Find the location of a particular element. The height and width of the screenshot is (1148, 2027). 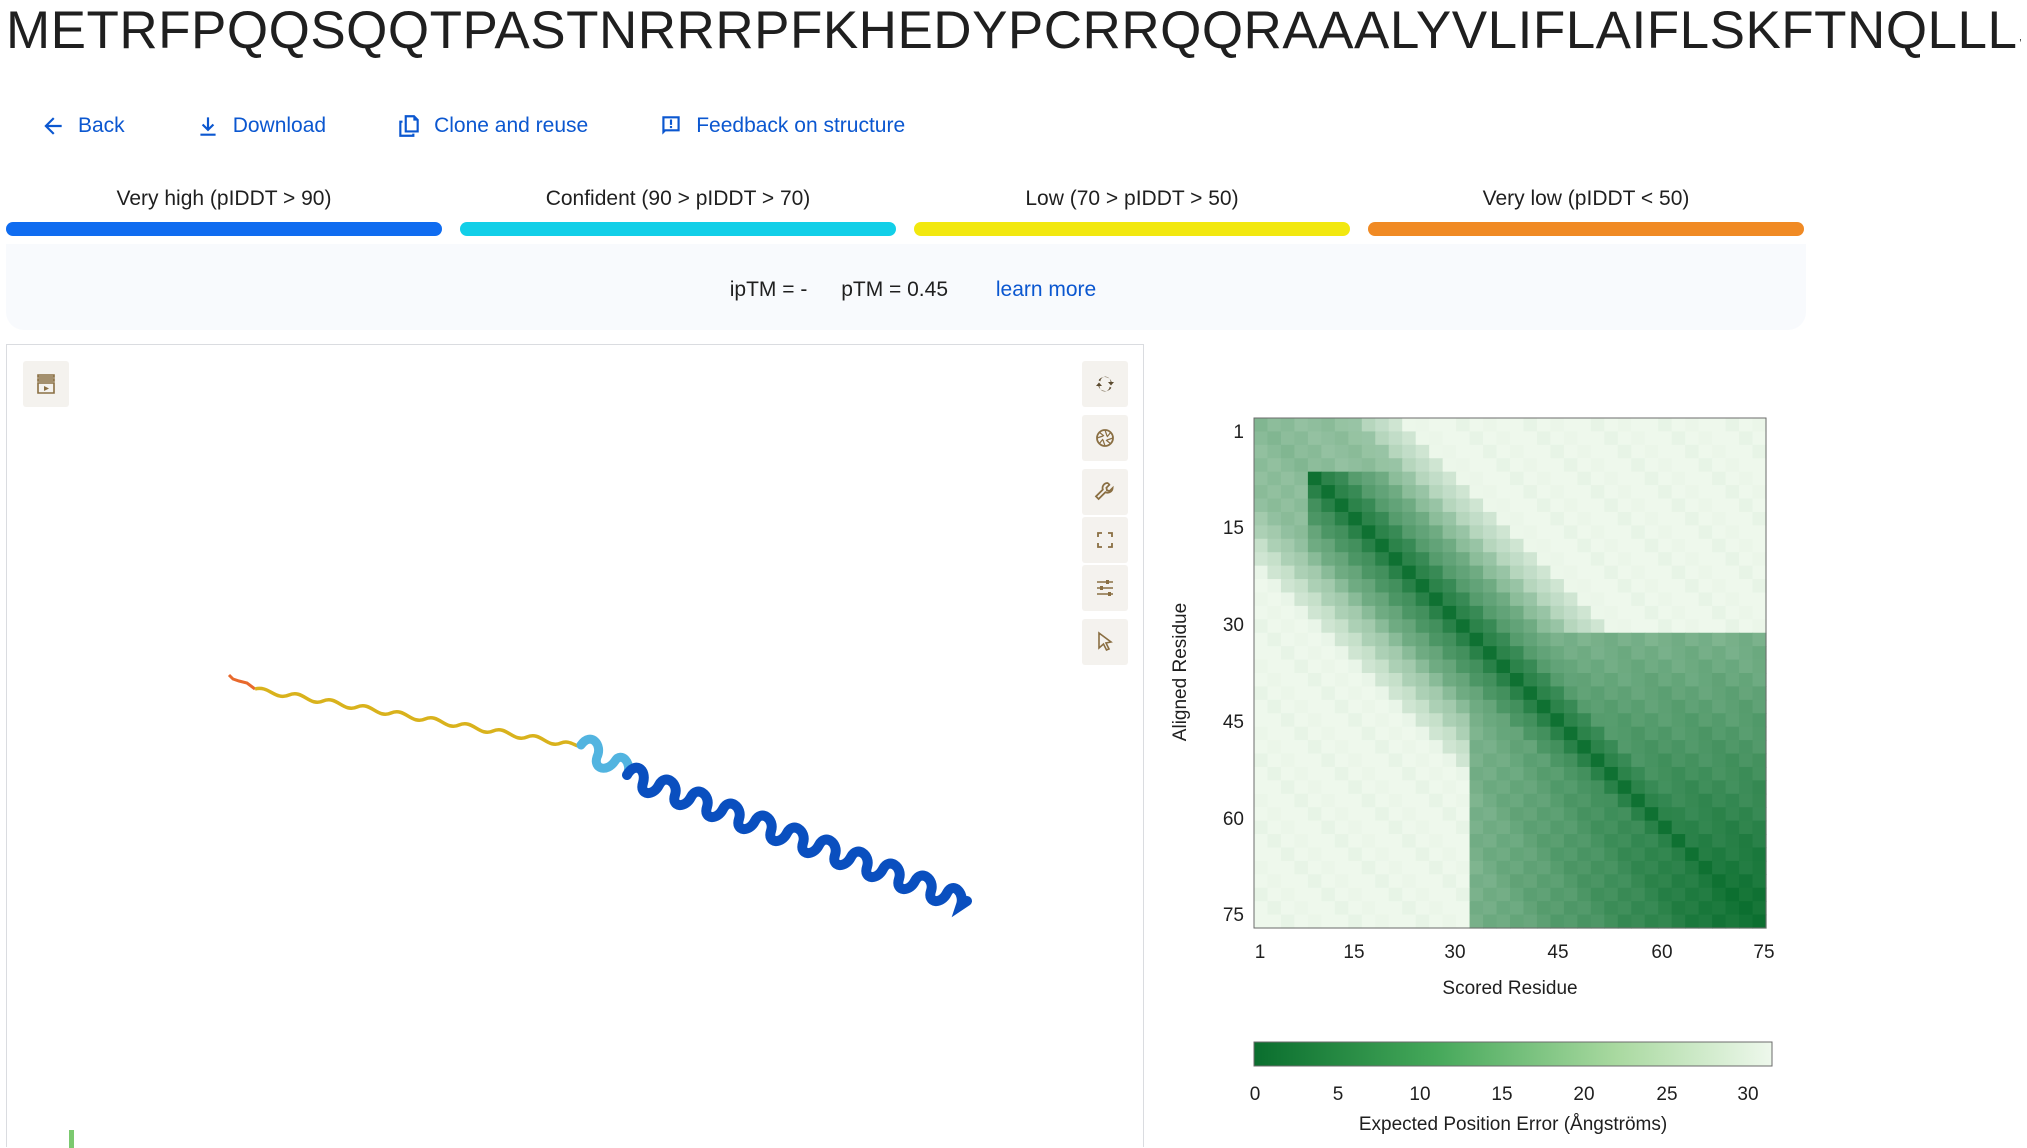

reset-view-button is located at coordinates (1105, 384).